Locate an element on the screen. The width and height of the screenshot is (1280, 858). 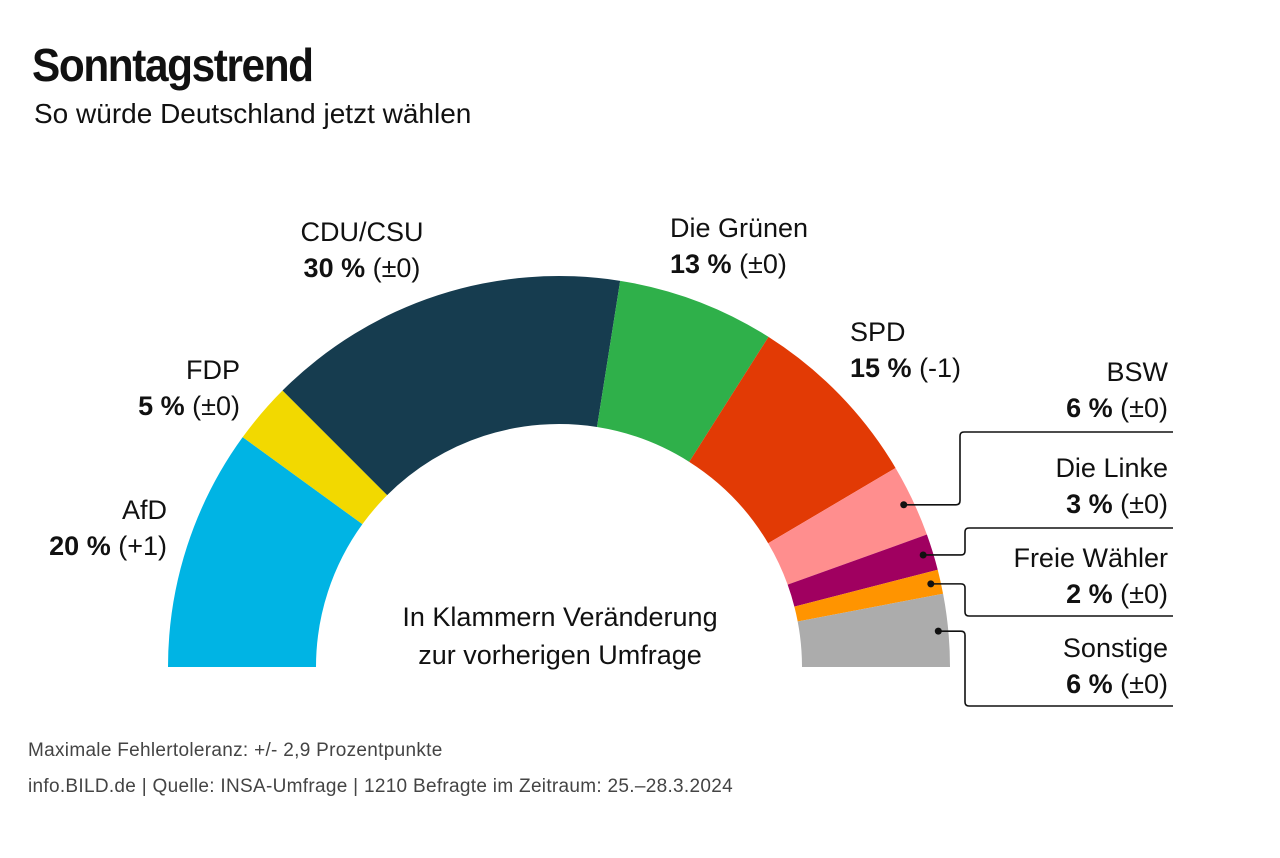
party-name: Freie Wähler is located at coordinates (1090, 558).